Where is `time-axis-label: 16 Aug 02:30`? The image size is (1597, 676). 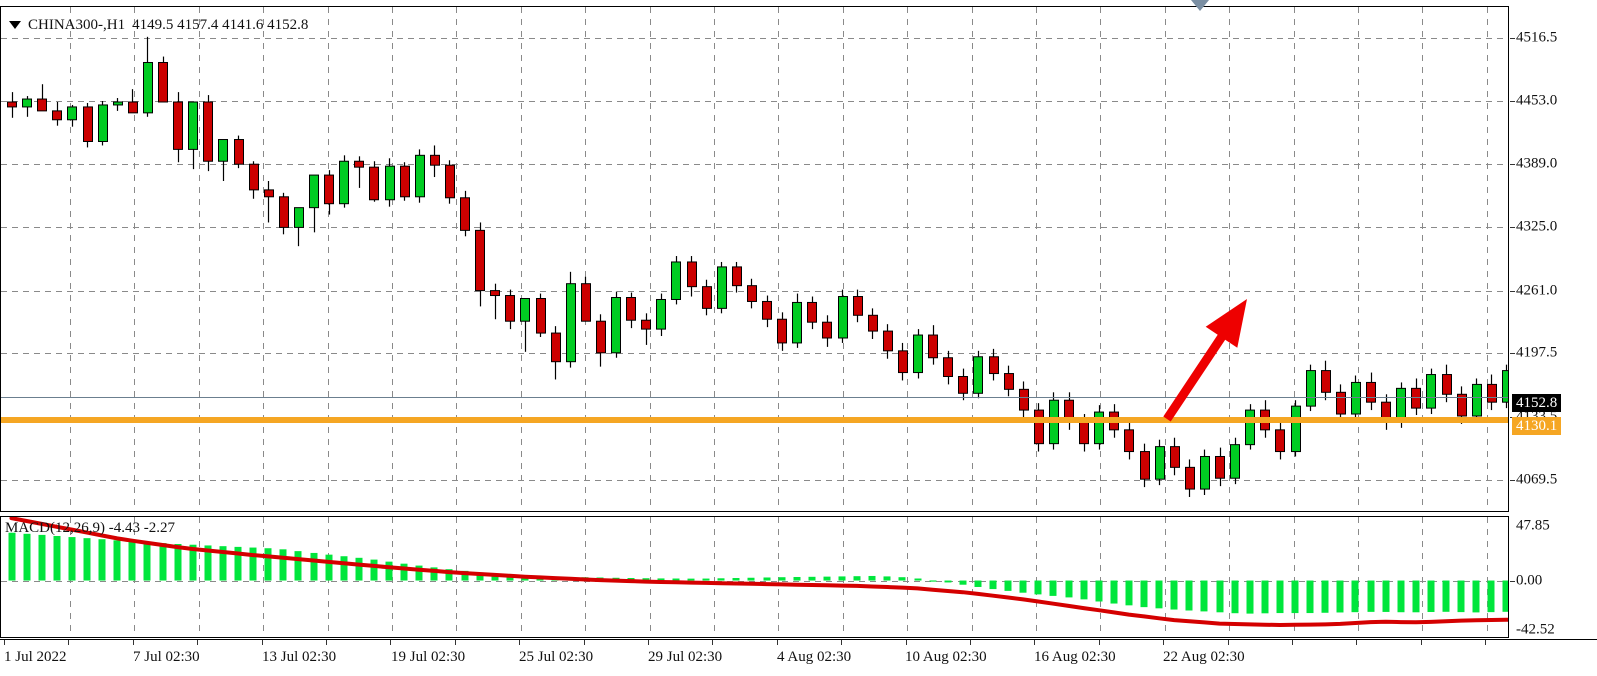
time-axis-label: 16 Aug 02:30 is located at coordinates (1075, 657).